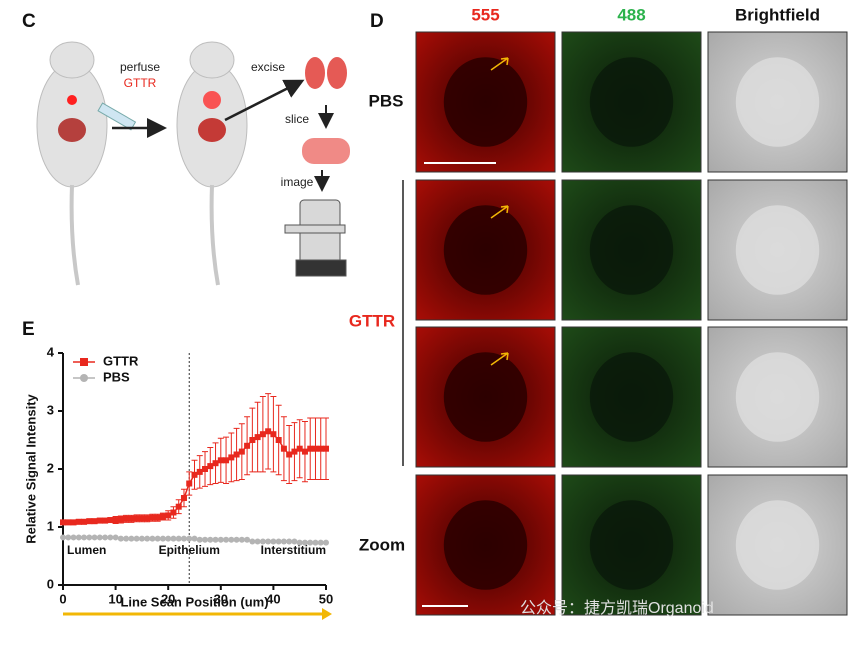  I want to click on step-label: perfuse, so click(140, 67).